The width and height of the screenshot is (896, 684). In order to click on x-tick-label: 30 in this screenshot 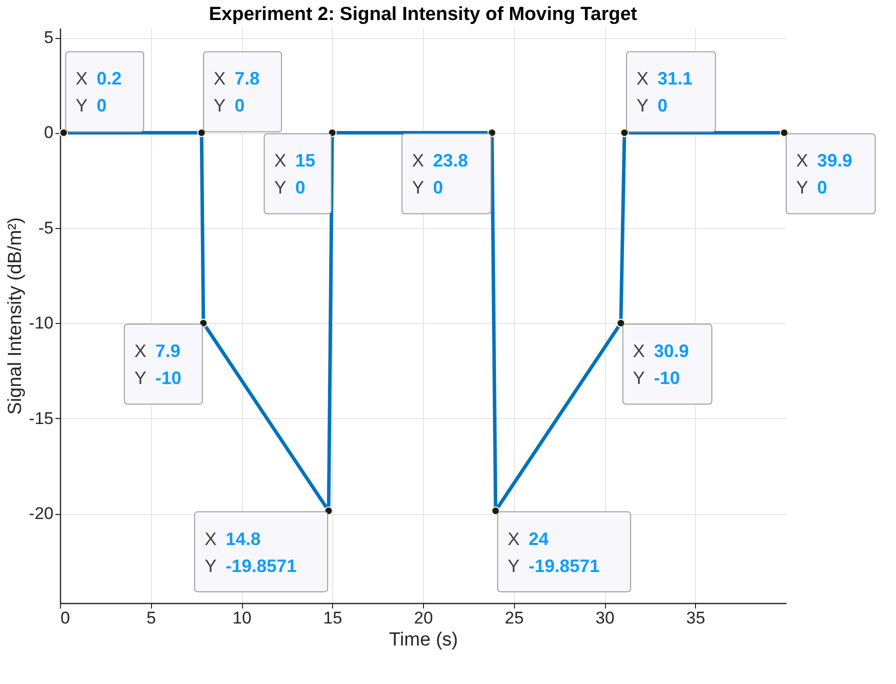, I will do `click(605, 618)`.